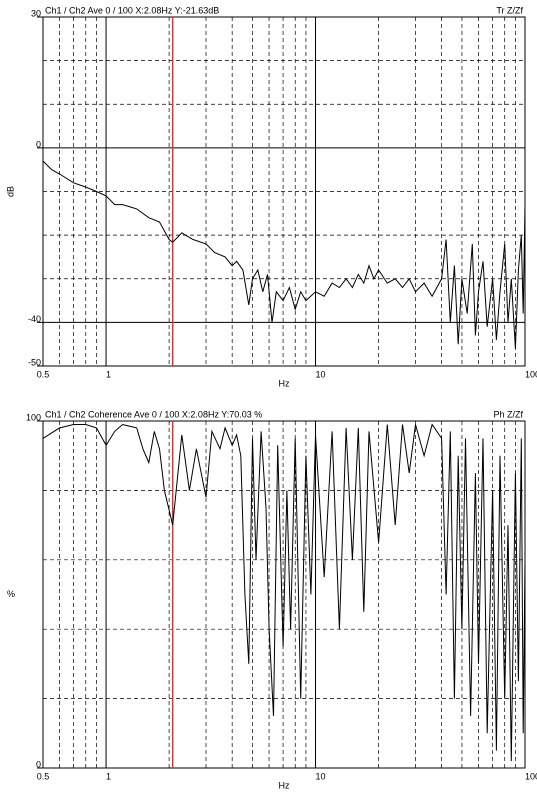  Describe the element at coordinates (509, 10) in the screenshot. I see `corner-label: Tr Z/Zf` at that location.